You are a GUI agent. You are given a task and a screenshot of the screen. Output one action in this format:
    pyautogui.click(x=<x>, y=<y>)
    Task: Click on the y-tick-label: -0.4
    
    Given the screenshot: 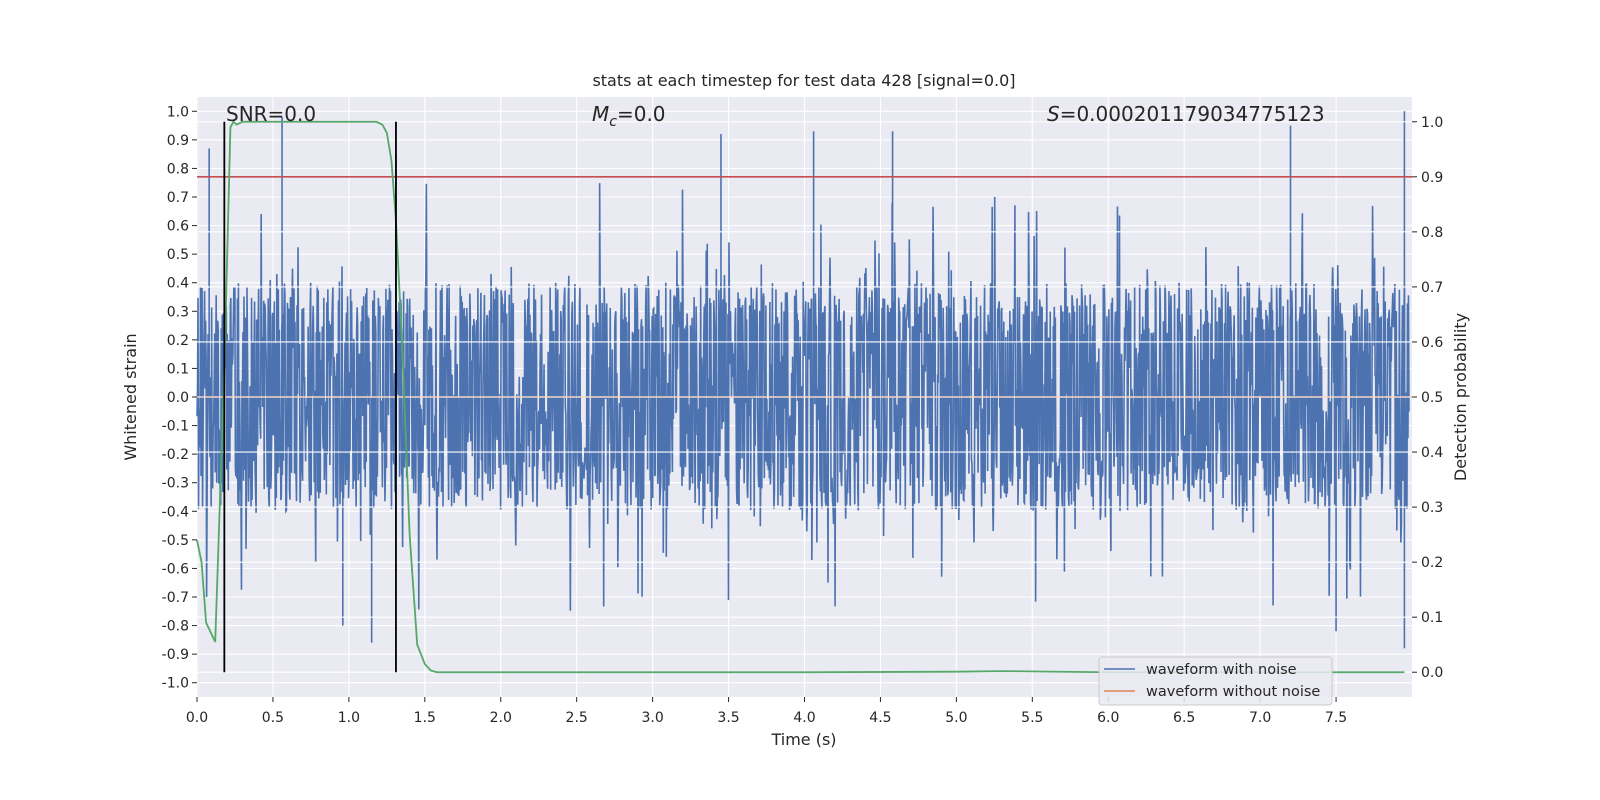 What is the action you would take?
    pyautogui.click(x=175, y=512)
    